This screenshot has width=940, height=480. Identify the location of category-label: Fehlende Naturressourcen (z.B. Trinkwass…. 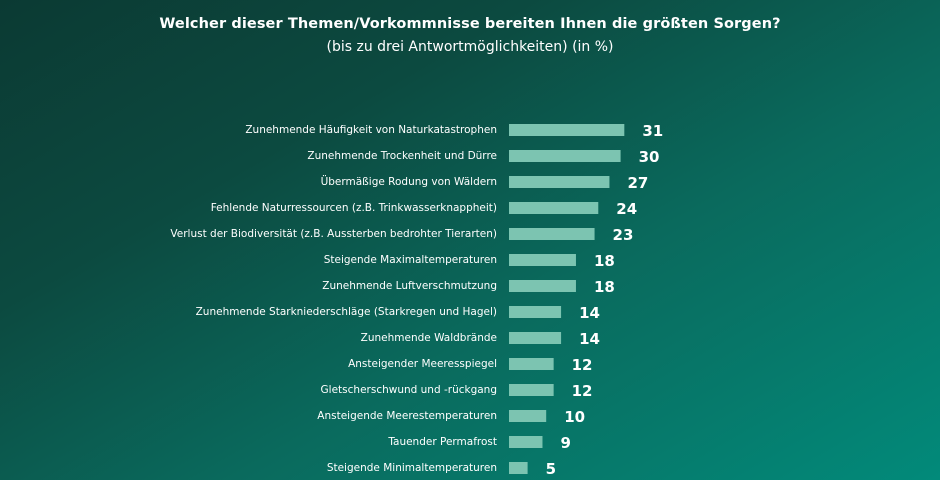
(354, 208).